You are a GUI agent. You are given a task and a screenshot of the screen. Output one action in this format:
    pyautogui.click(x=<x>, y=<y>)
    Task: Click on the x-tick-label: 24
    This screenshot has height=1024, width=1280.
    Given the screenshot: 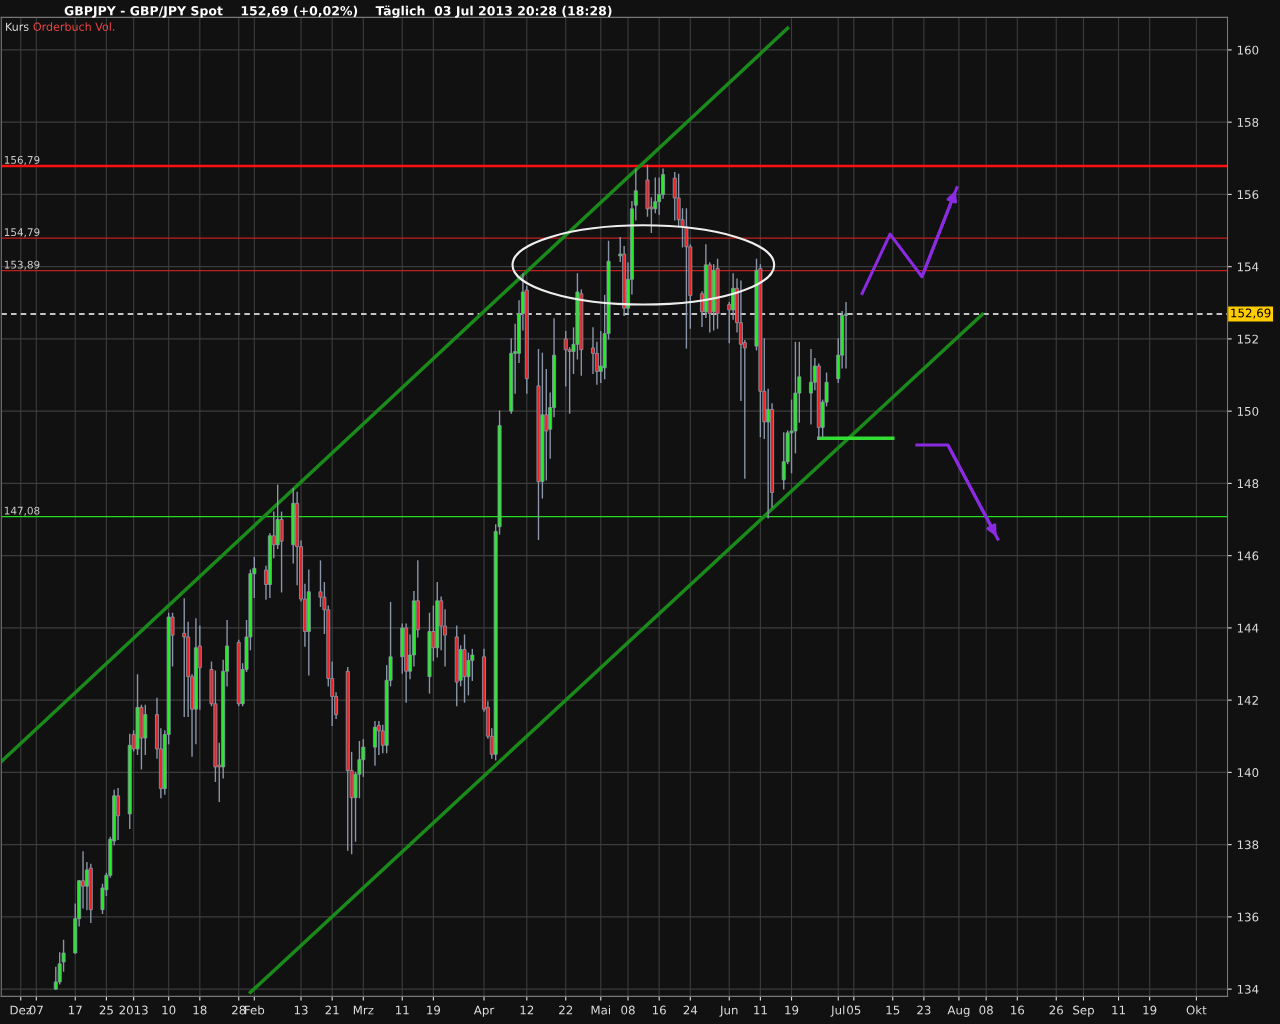 What is the action you would take?
    pyautogui.click(x=690, y=1010)
    